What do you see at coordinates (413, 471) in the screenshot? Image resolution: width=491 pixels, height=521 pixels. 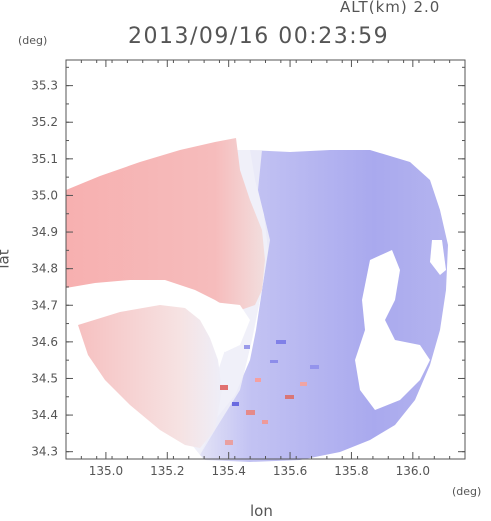 I see `x-tick-label: 136.0` at bounding box center [413, 471].